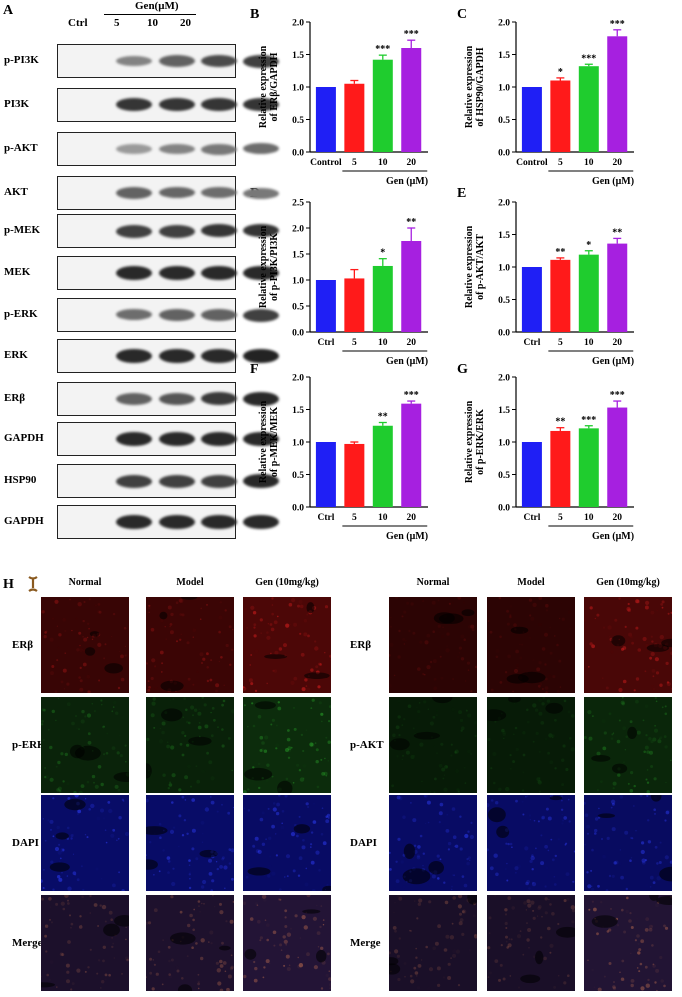 The width and height of the screenshot is (682, 997). What do you see at coordinates (411, 163) in the screenshot?
I see `category-label-B-3: 20` at bounding box center [411, 163].